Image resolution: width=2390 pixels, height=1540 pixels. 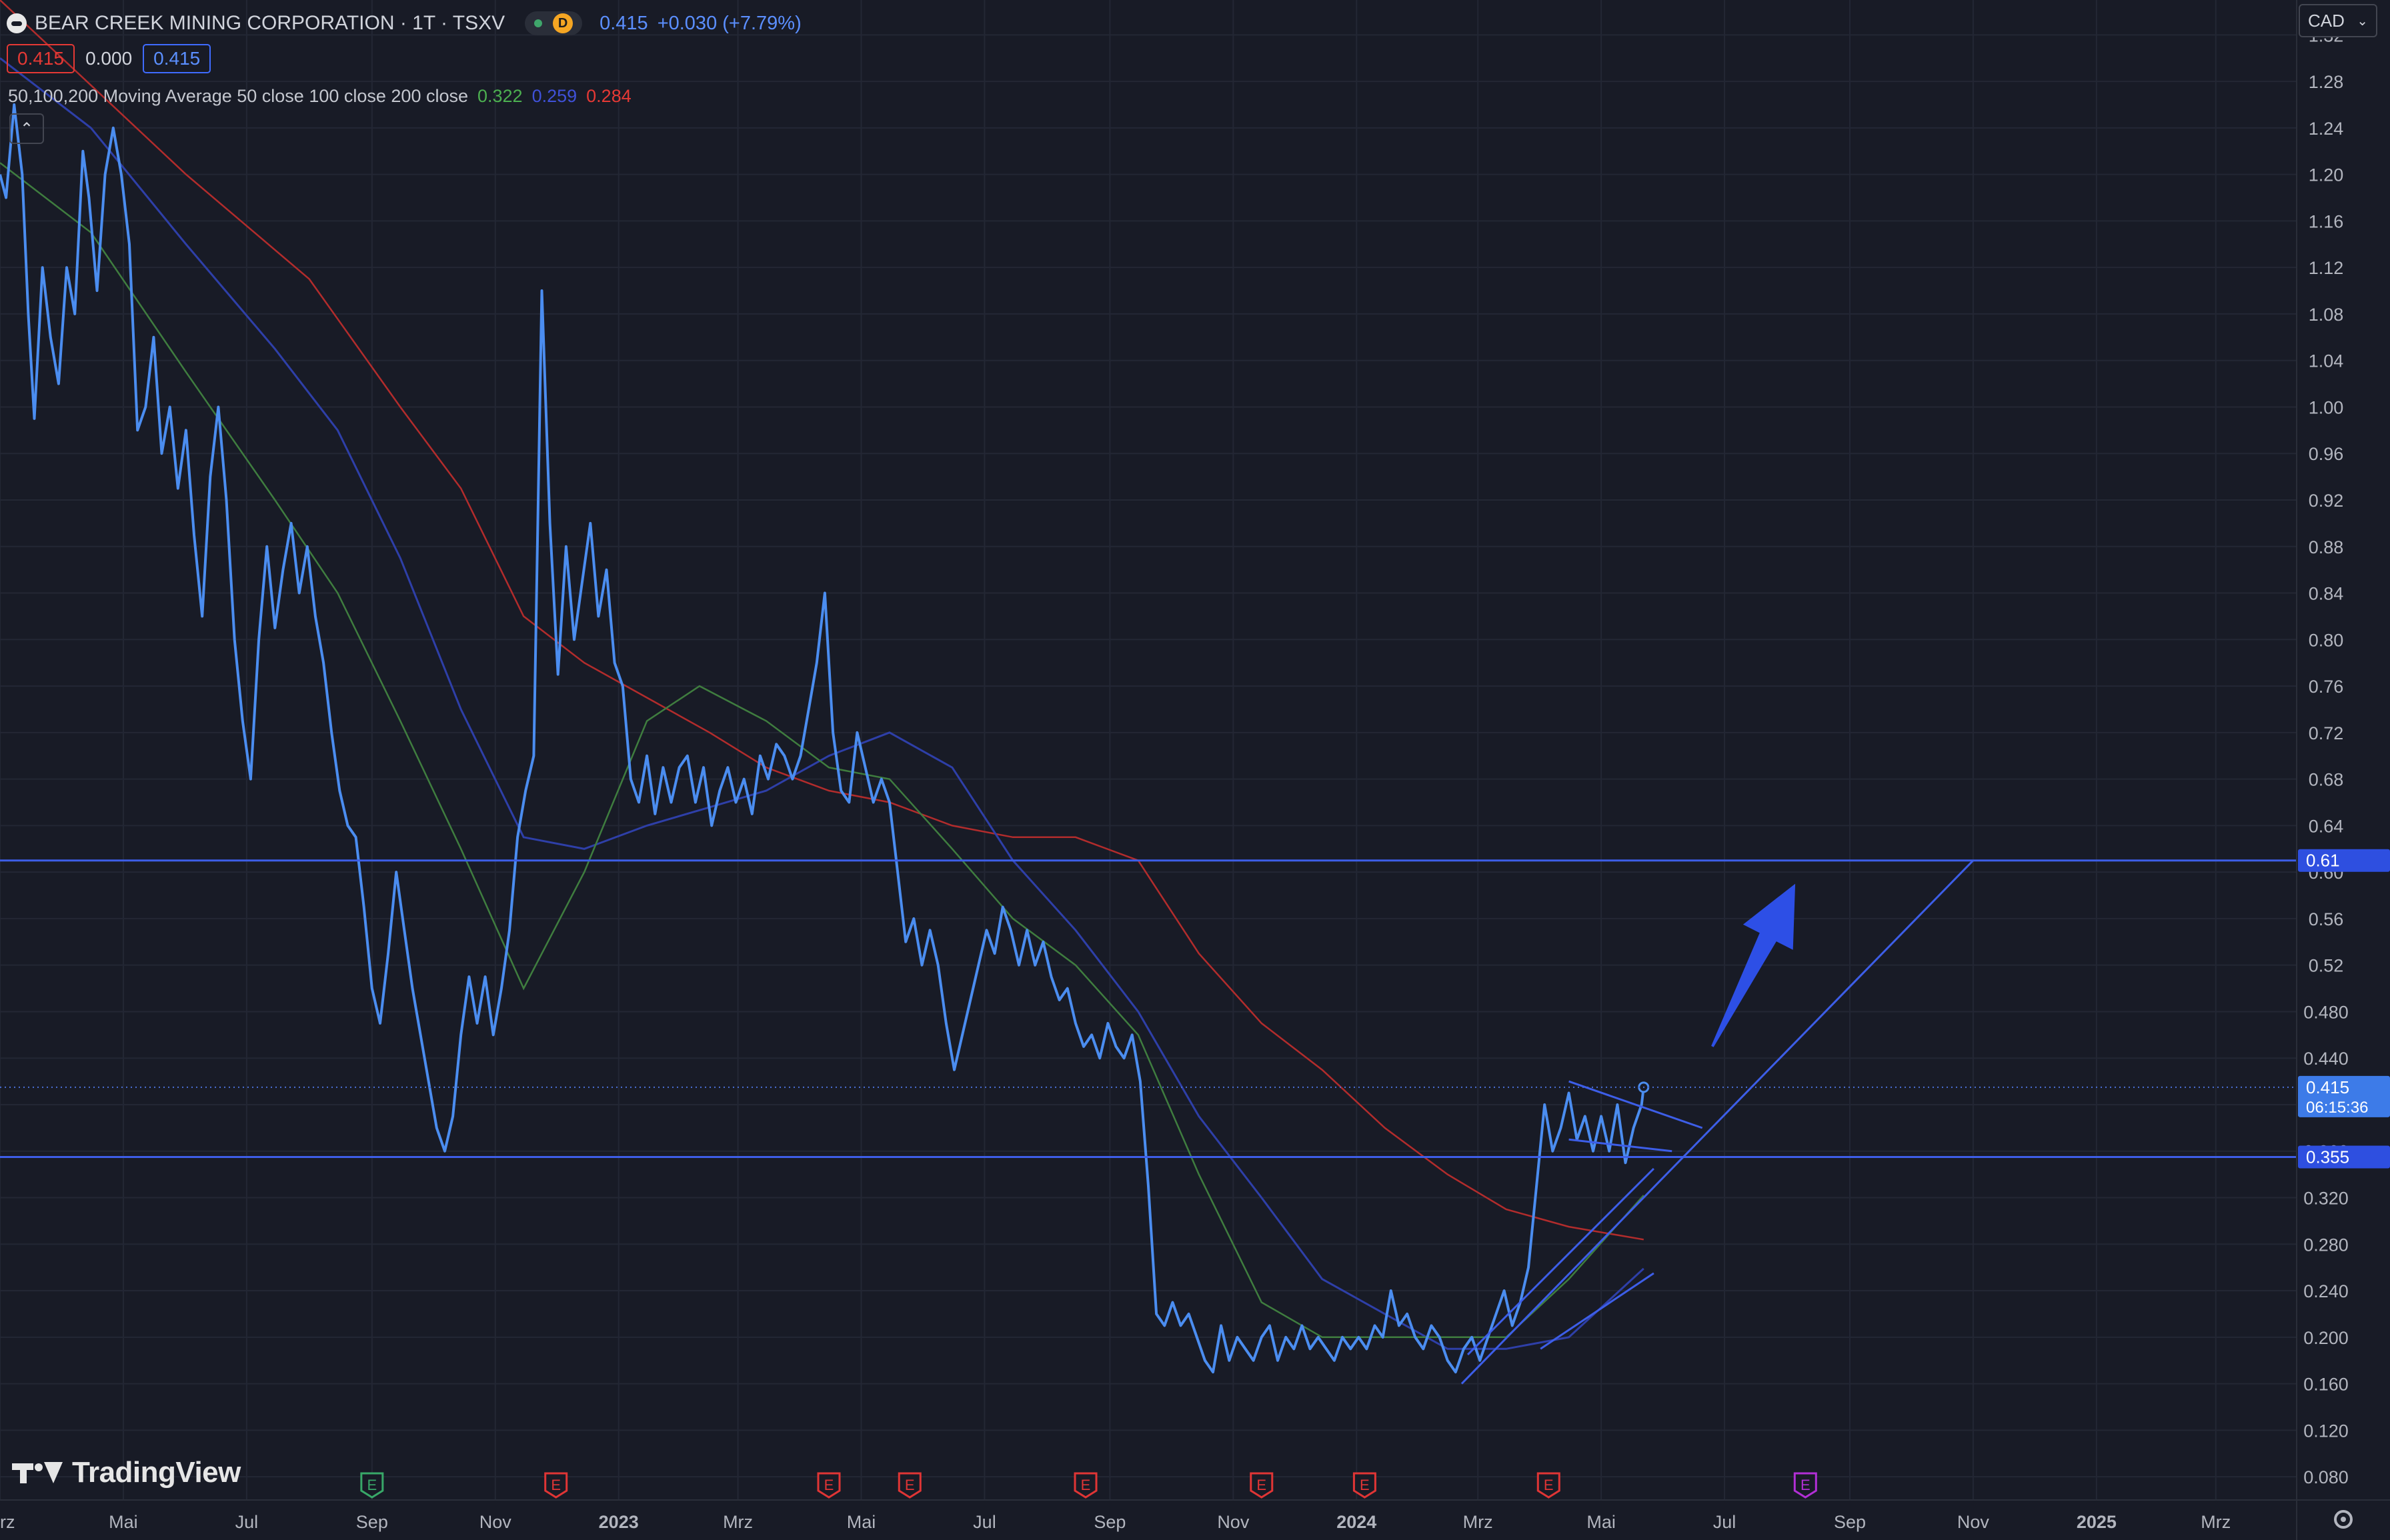 What do you see at coordinates (2326, 454) in the screenshot?
I see `price-tick-label: 0.96` at bounding box center [2326, 454].